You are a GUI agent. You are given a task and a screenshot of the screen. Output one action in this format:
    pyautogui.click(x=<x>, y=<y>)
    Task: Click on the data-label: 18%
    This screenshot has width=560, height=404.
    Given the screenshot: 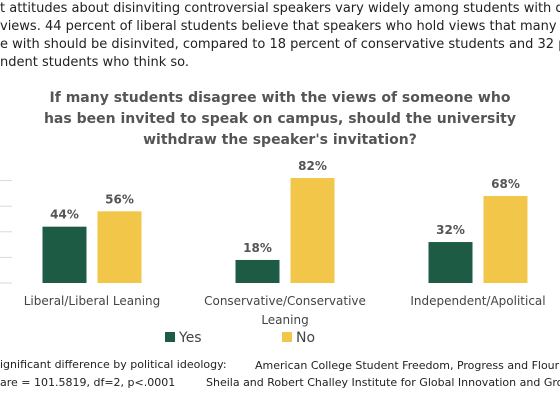 What is the action you would take?
    pyautogui.click(x=257, y=248)
    